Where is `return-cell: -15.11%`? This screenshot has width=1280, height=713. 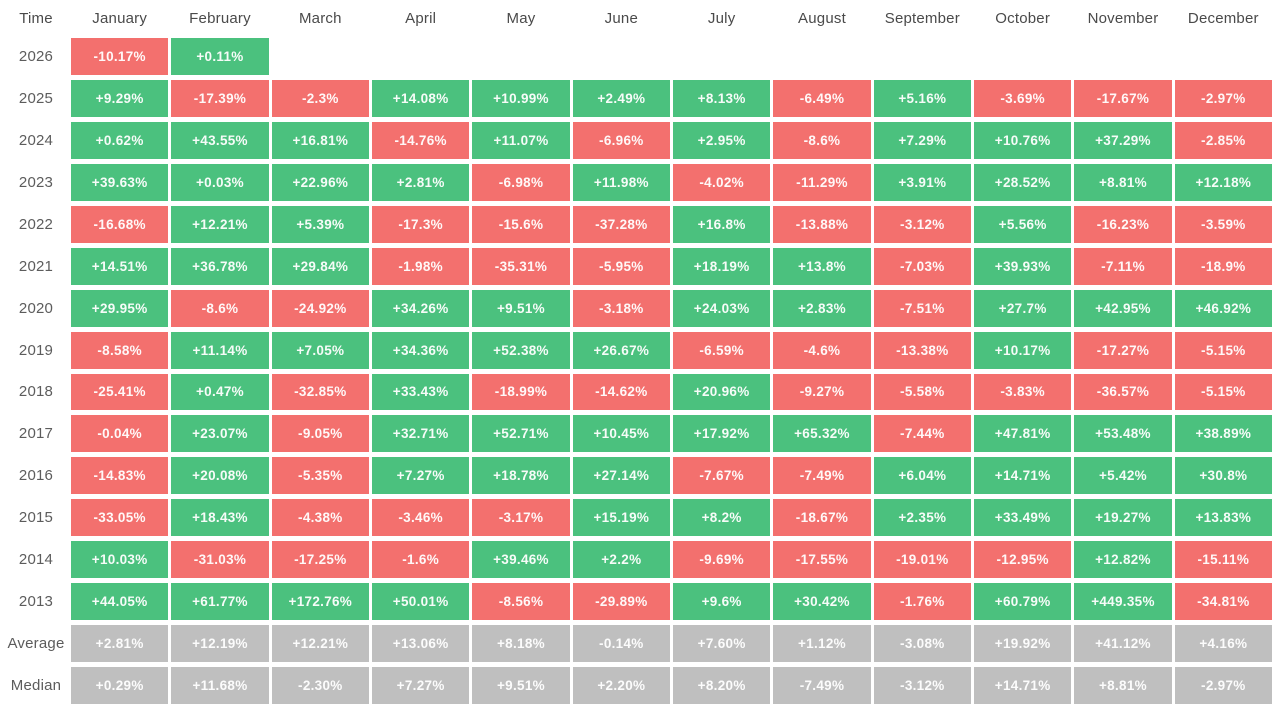
return-cell: -15.11% is located at coordinates (1223, 560).